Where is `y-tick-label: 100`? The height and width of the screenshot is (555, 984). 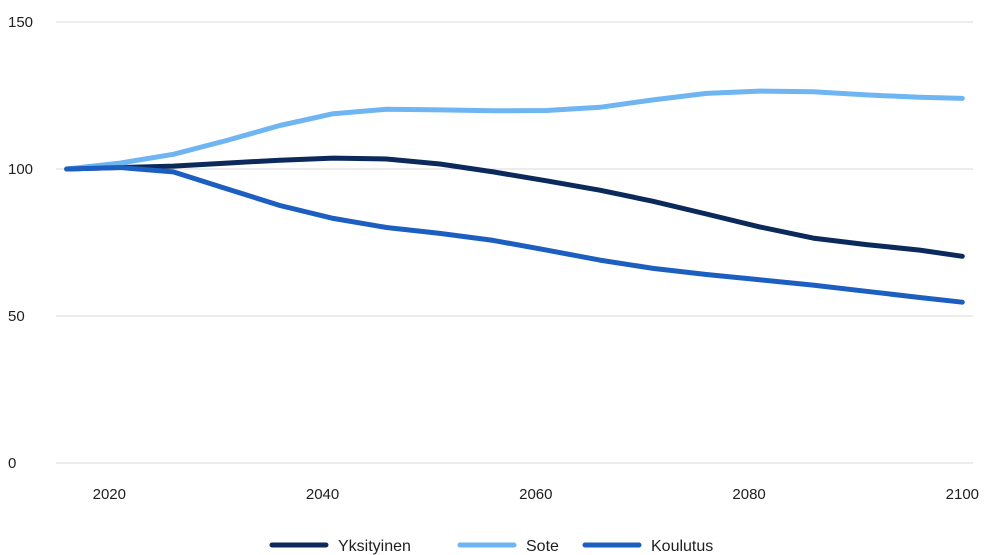 y-tick-label: 100 is located at coordinates (20, 169).